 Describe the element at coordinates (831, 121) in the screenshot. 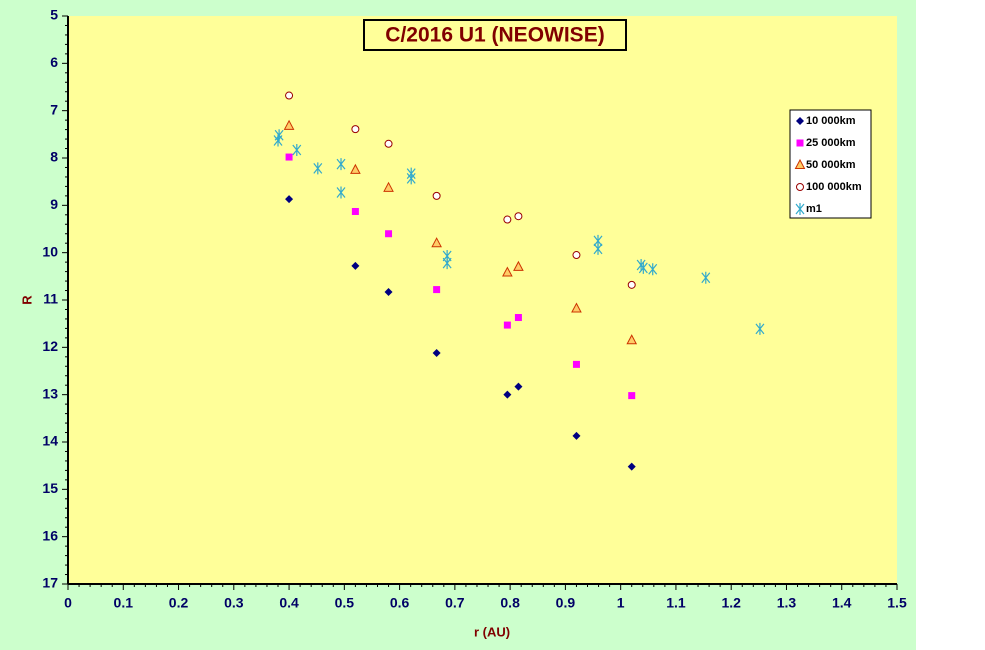

I see `legend-label: 10 000km` at that location.